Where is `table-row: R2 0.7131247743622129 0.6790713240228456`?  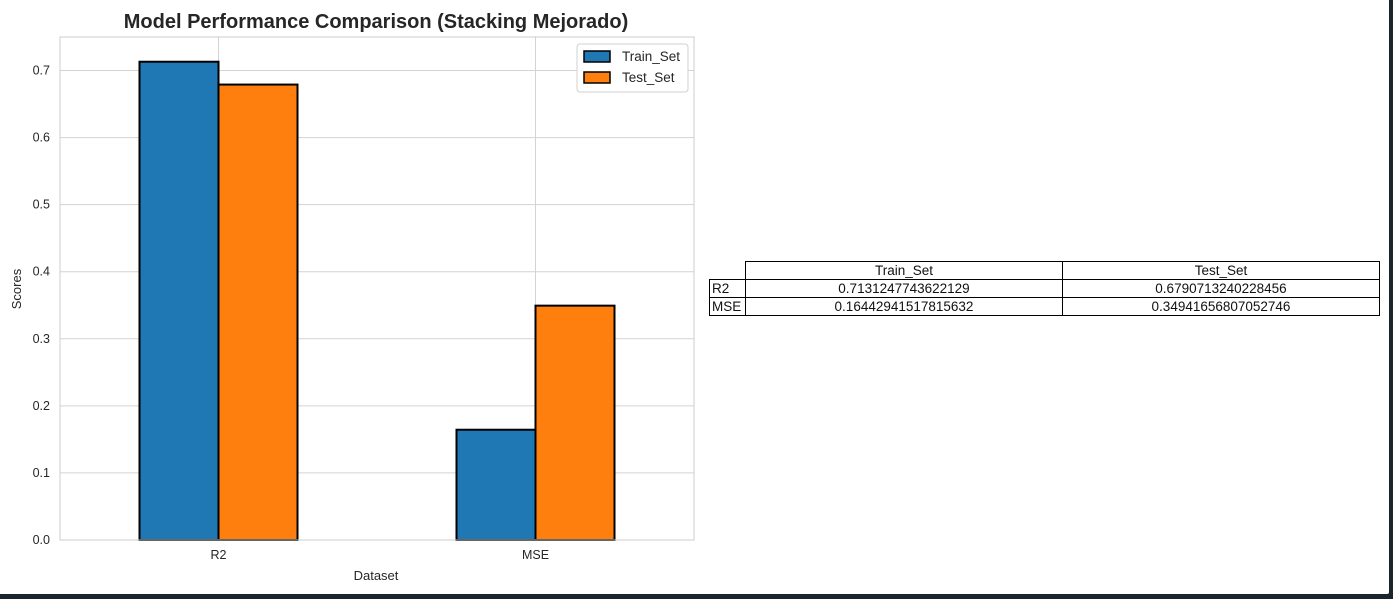 table-row: R2 0.7131247743622129 0.6790713240228456 is located at coordinates (1044, 288).